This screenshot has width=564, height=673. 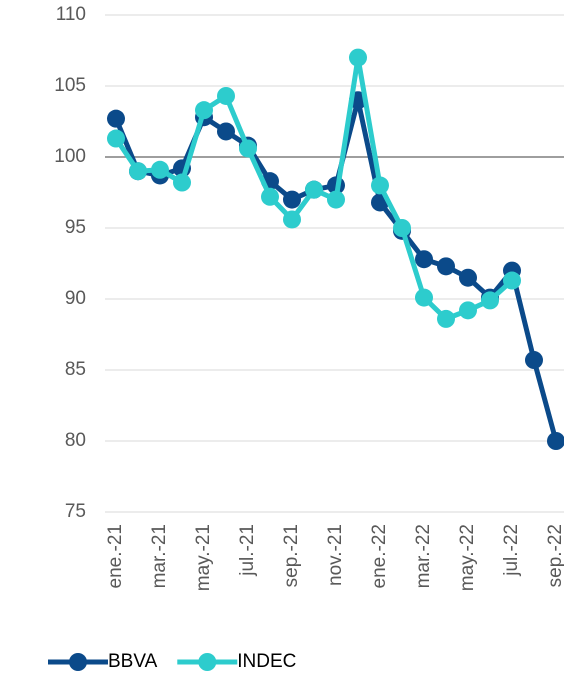 I want to click on y-tick-label: 105, so click(x=70, y=85).